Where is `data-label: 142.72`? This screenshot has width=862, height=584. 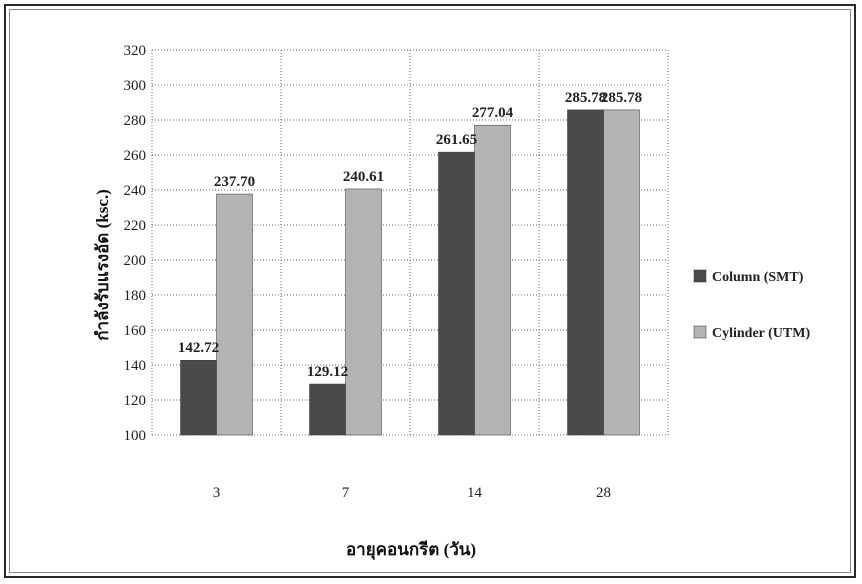
data-label: 142.72 is located at coordinates (198, 348).